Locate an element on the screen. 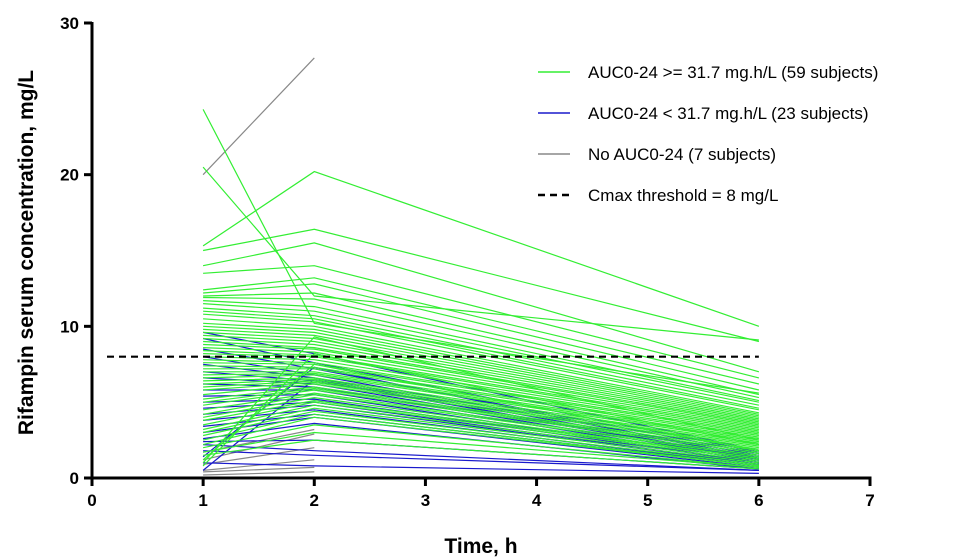 The height and width of the screenshot is (560, 966). legend-item-2: No AUC0-24 (7 subjects) is located at coordinates (657, 154).